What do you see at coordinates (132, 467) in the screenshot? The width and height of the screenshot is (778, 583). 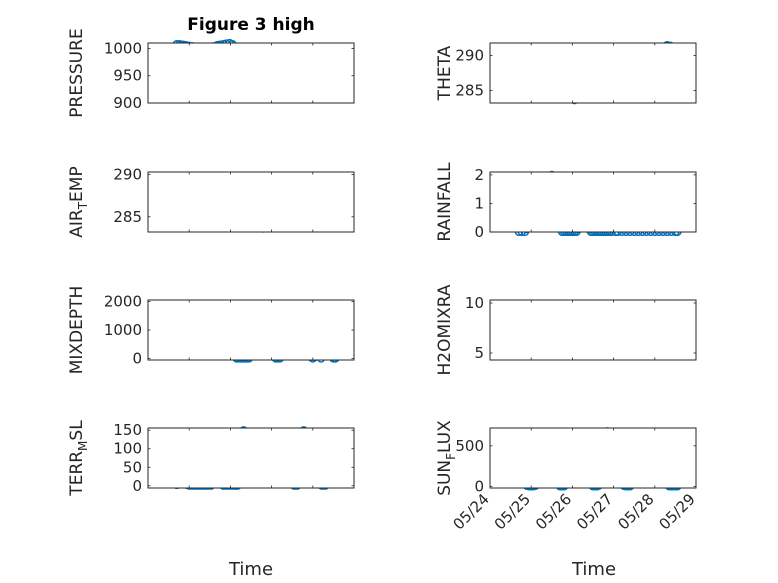 I see `y-tick-label: 50` at bounding box center [132, 467].